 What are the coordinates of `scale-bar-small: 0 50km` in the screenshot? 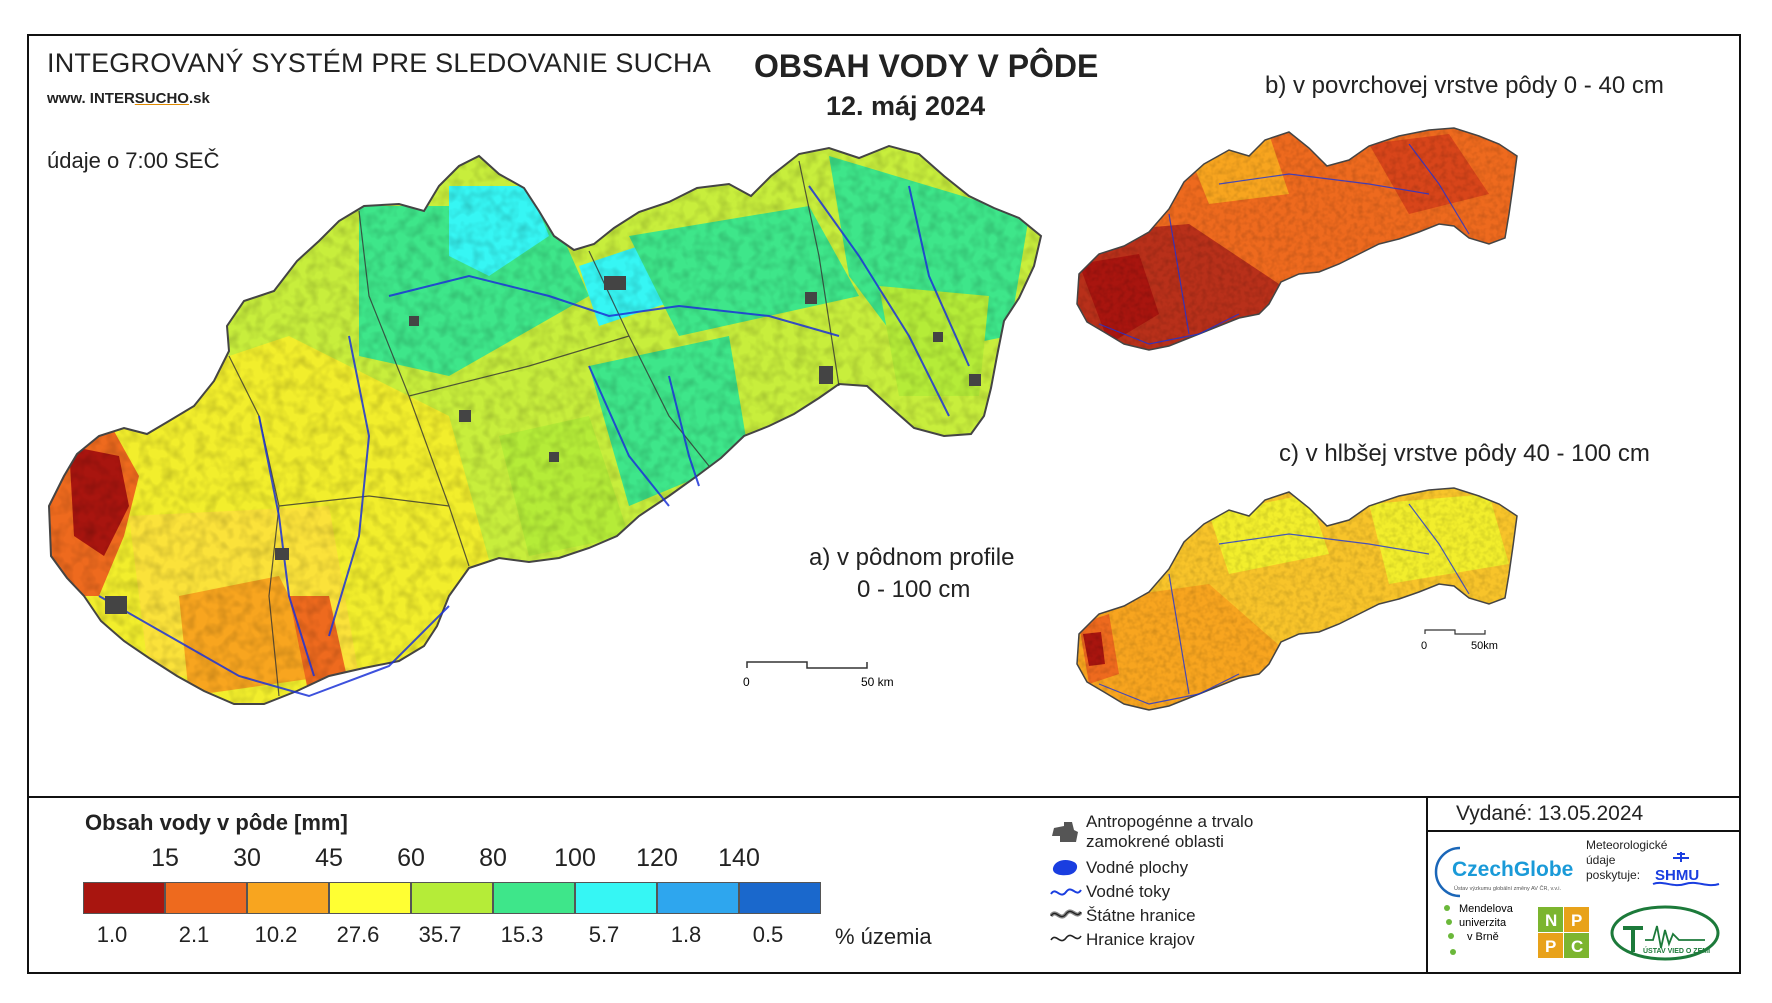 It's located at (1459, 640).